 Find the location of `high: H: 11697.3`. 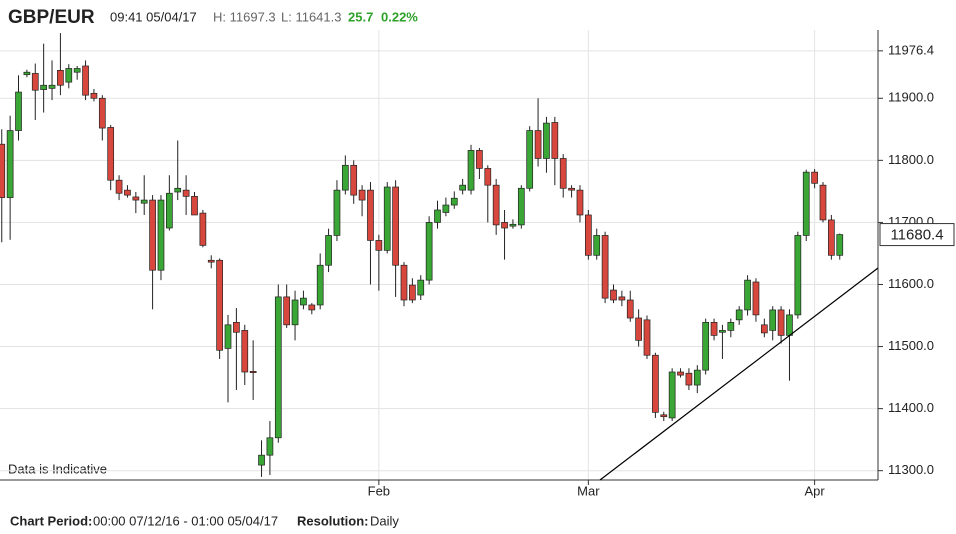

high: H: 11697.3 is located at coordinates (244, 16).